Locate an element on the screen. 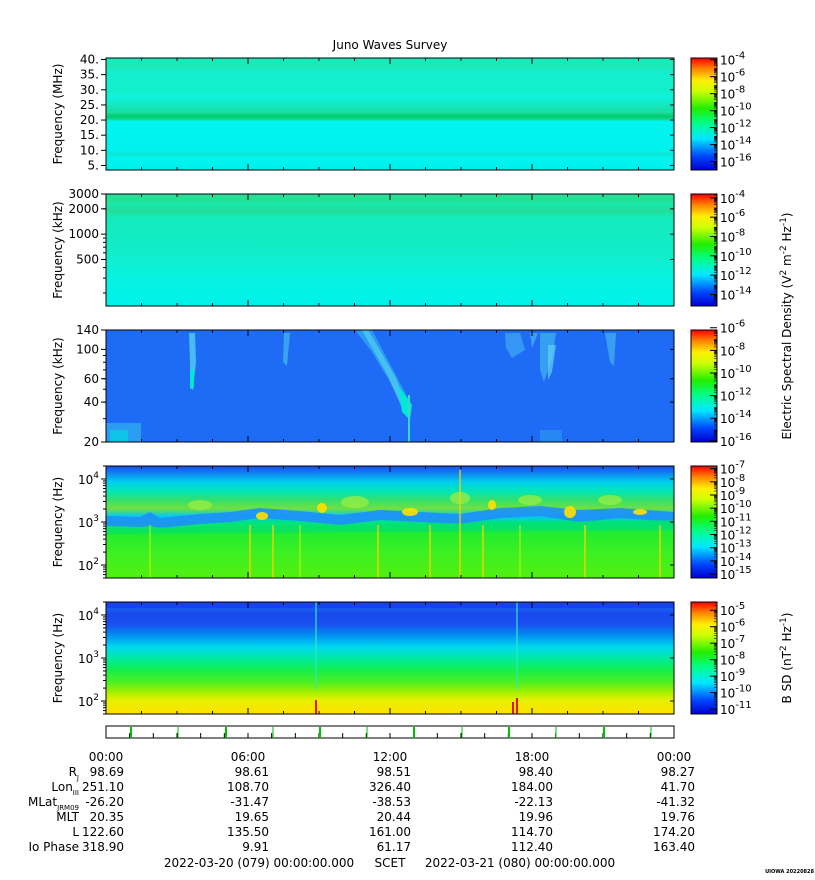 Image resolution: width=815 pixels, height=880 pixels. ephemeris-value: 98.51 is located at coordinates (394, 772).